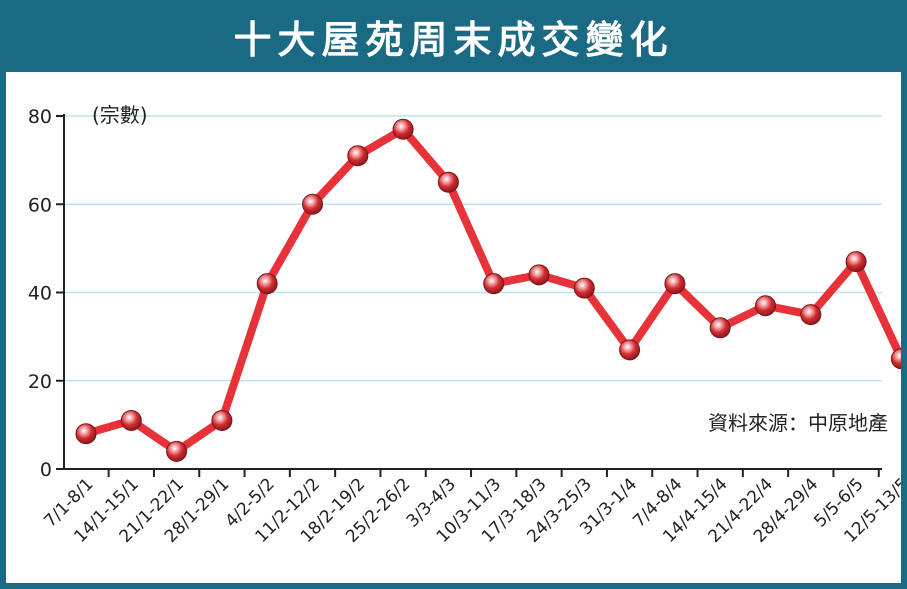 This screenshot has height=589, width=907. Describe the element at coordinates (120, 115) in the screenshot. I see `y-axis-label: (宗數)` at that location.